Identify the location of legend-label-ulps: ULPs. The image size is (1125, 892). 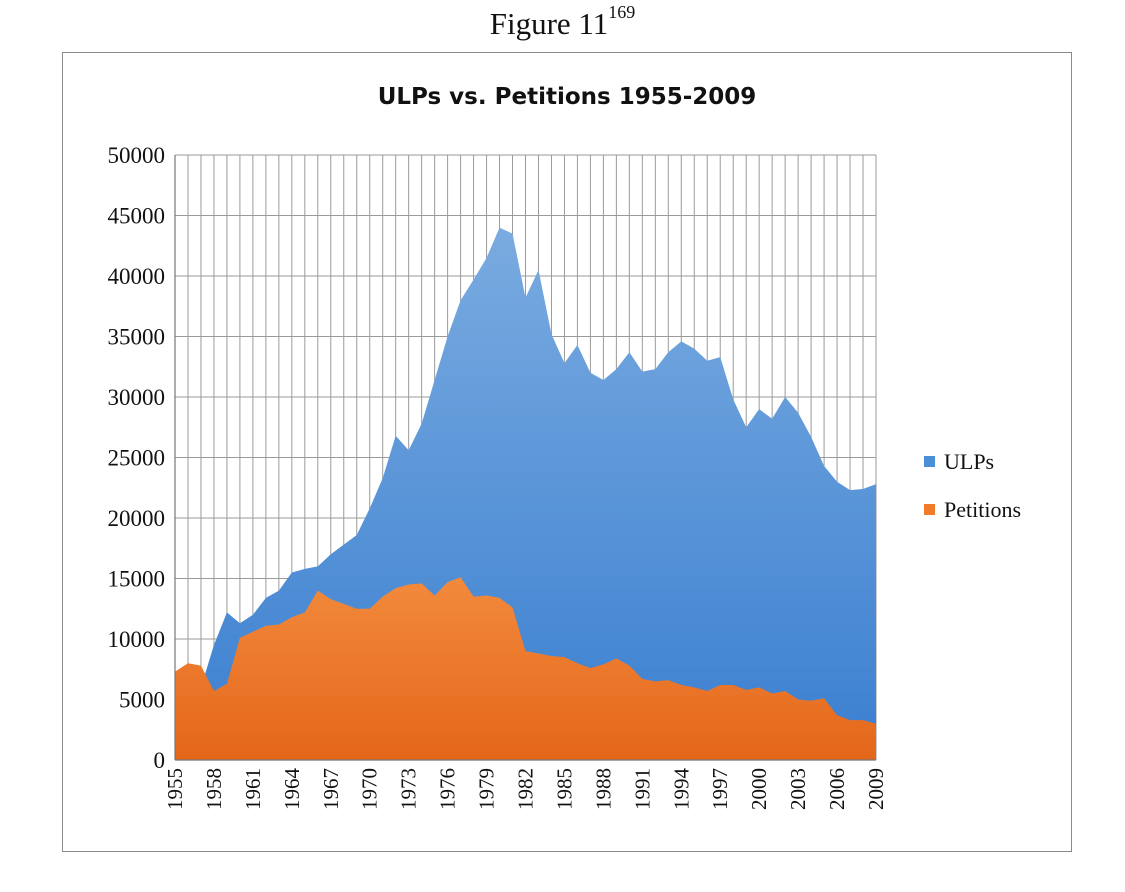
(969, 461).